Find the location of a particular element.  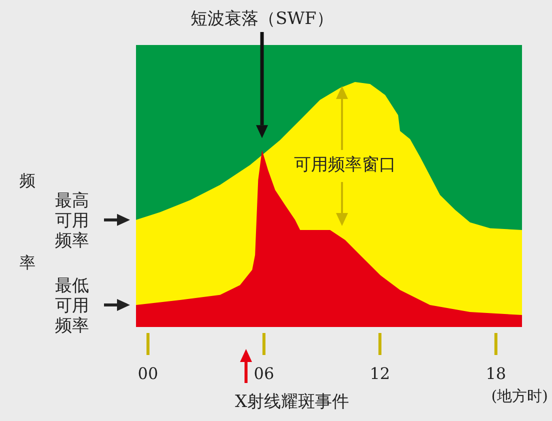

text: 最低可用频率 is located at coordinates (72, 306).